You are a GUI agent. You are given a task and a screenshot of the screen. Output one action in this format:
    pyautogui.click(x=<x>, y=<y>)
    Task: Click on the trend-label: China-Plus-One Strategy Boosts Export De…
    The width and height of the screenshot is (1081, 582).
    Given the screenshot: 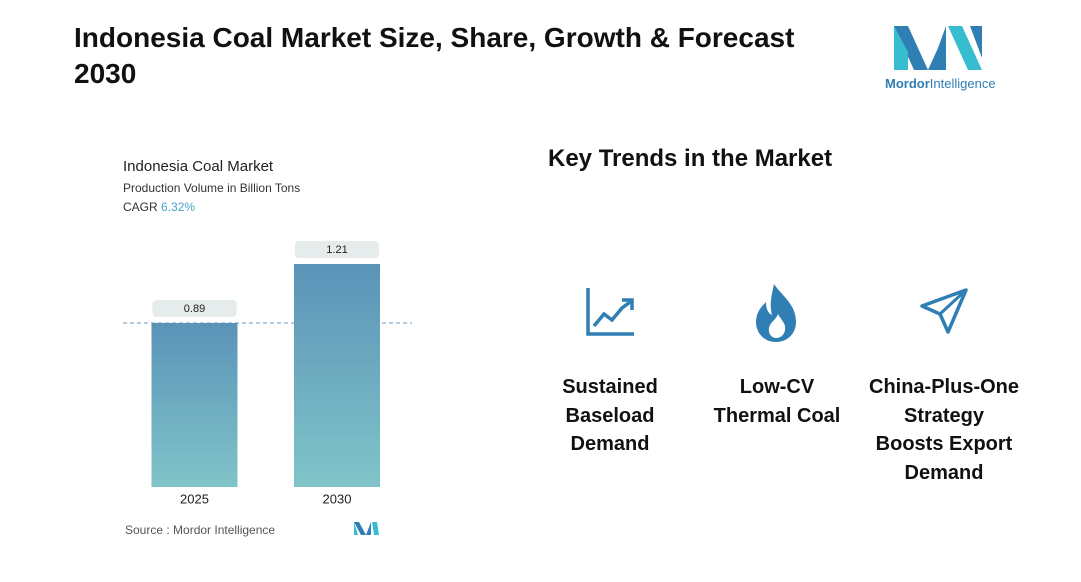 What is the action you would take?
    pyautogui.click(x=944, y=430)
    